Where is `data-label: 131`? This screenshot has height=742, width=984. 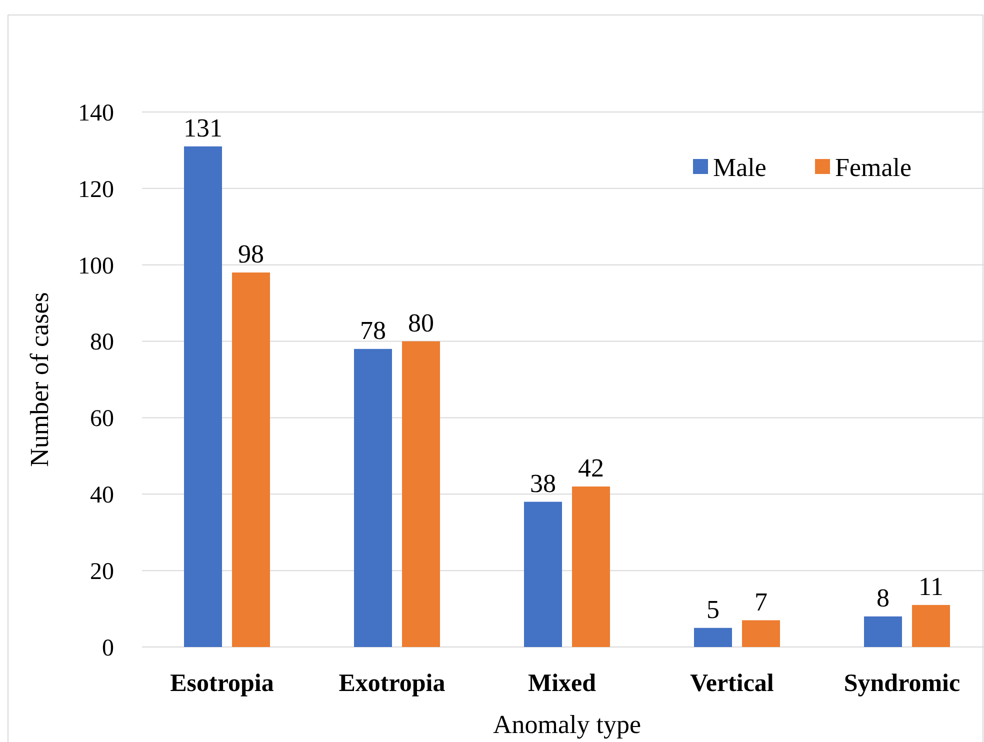
data-label: 131 is located at coordinates (203, 127).